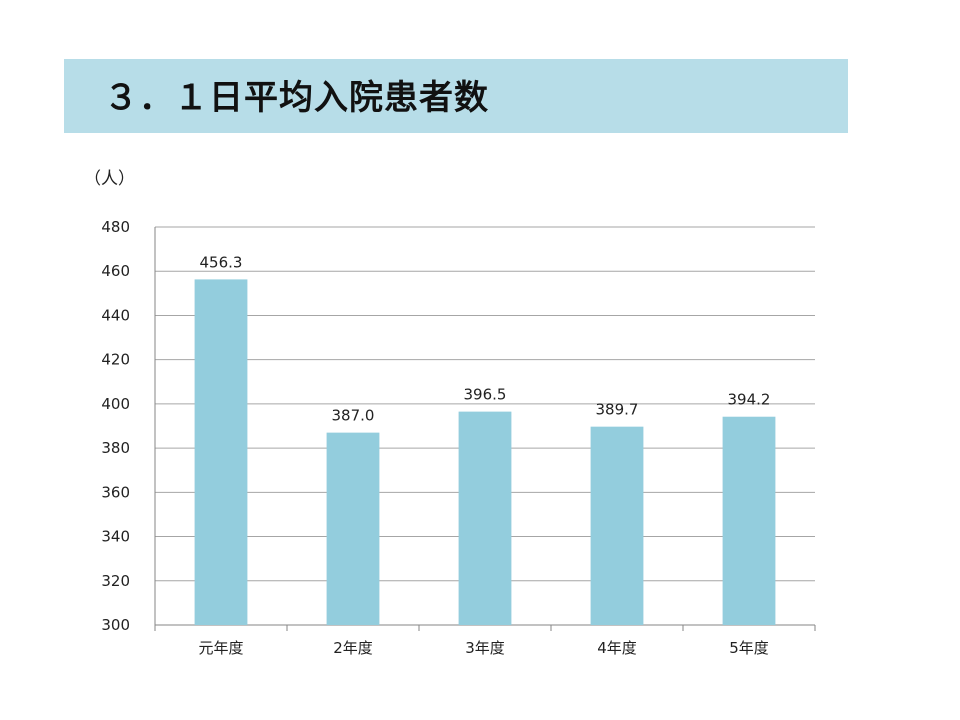 Image resolution: width=960 pixels, height=720 pixels. What do you see at coordinates (617, 410) in the screenshot?
I see `data-label: 389.7` at bounding box center [617, 410].